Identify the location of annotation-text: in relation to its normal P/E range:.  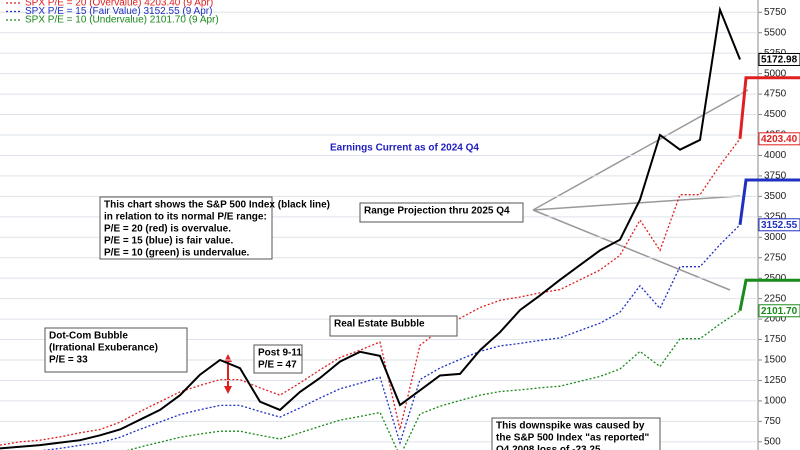
(185, 217).